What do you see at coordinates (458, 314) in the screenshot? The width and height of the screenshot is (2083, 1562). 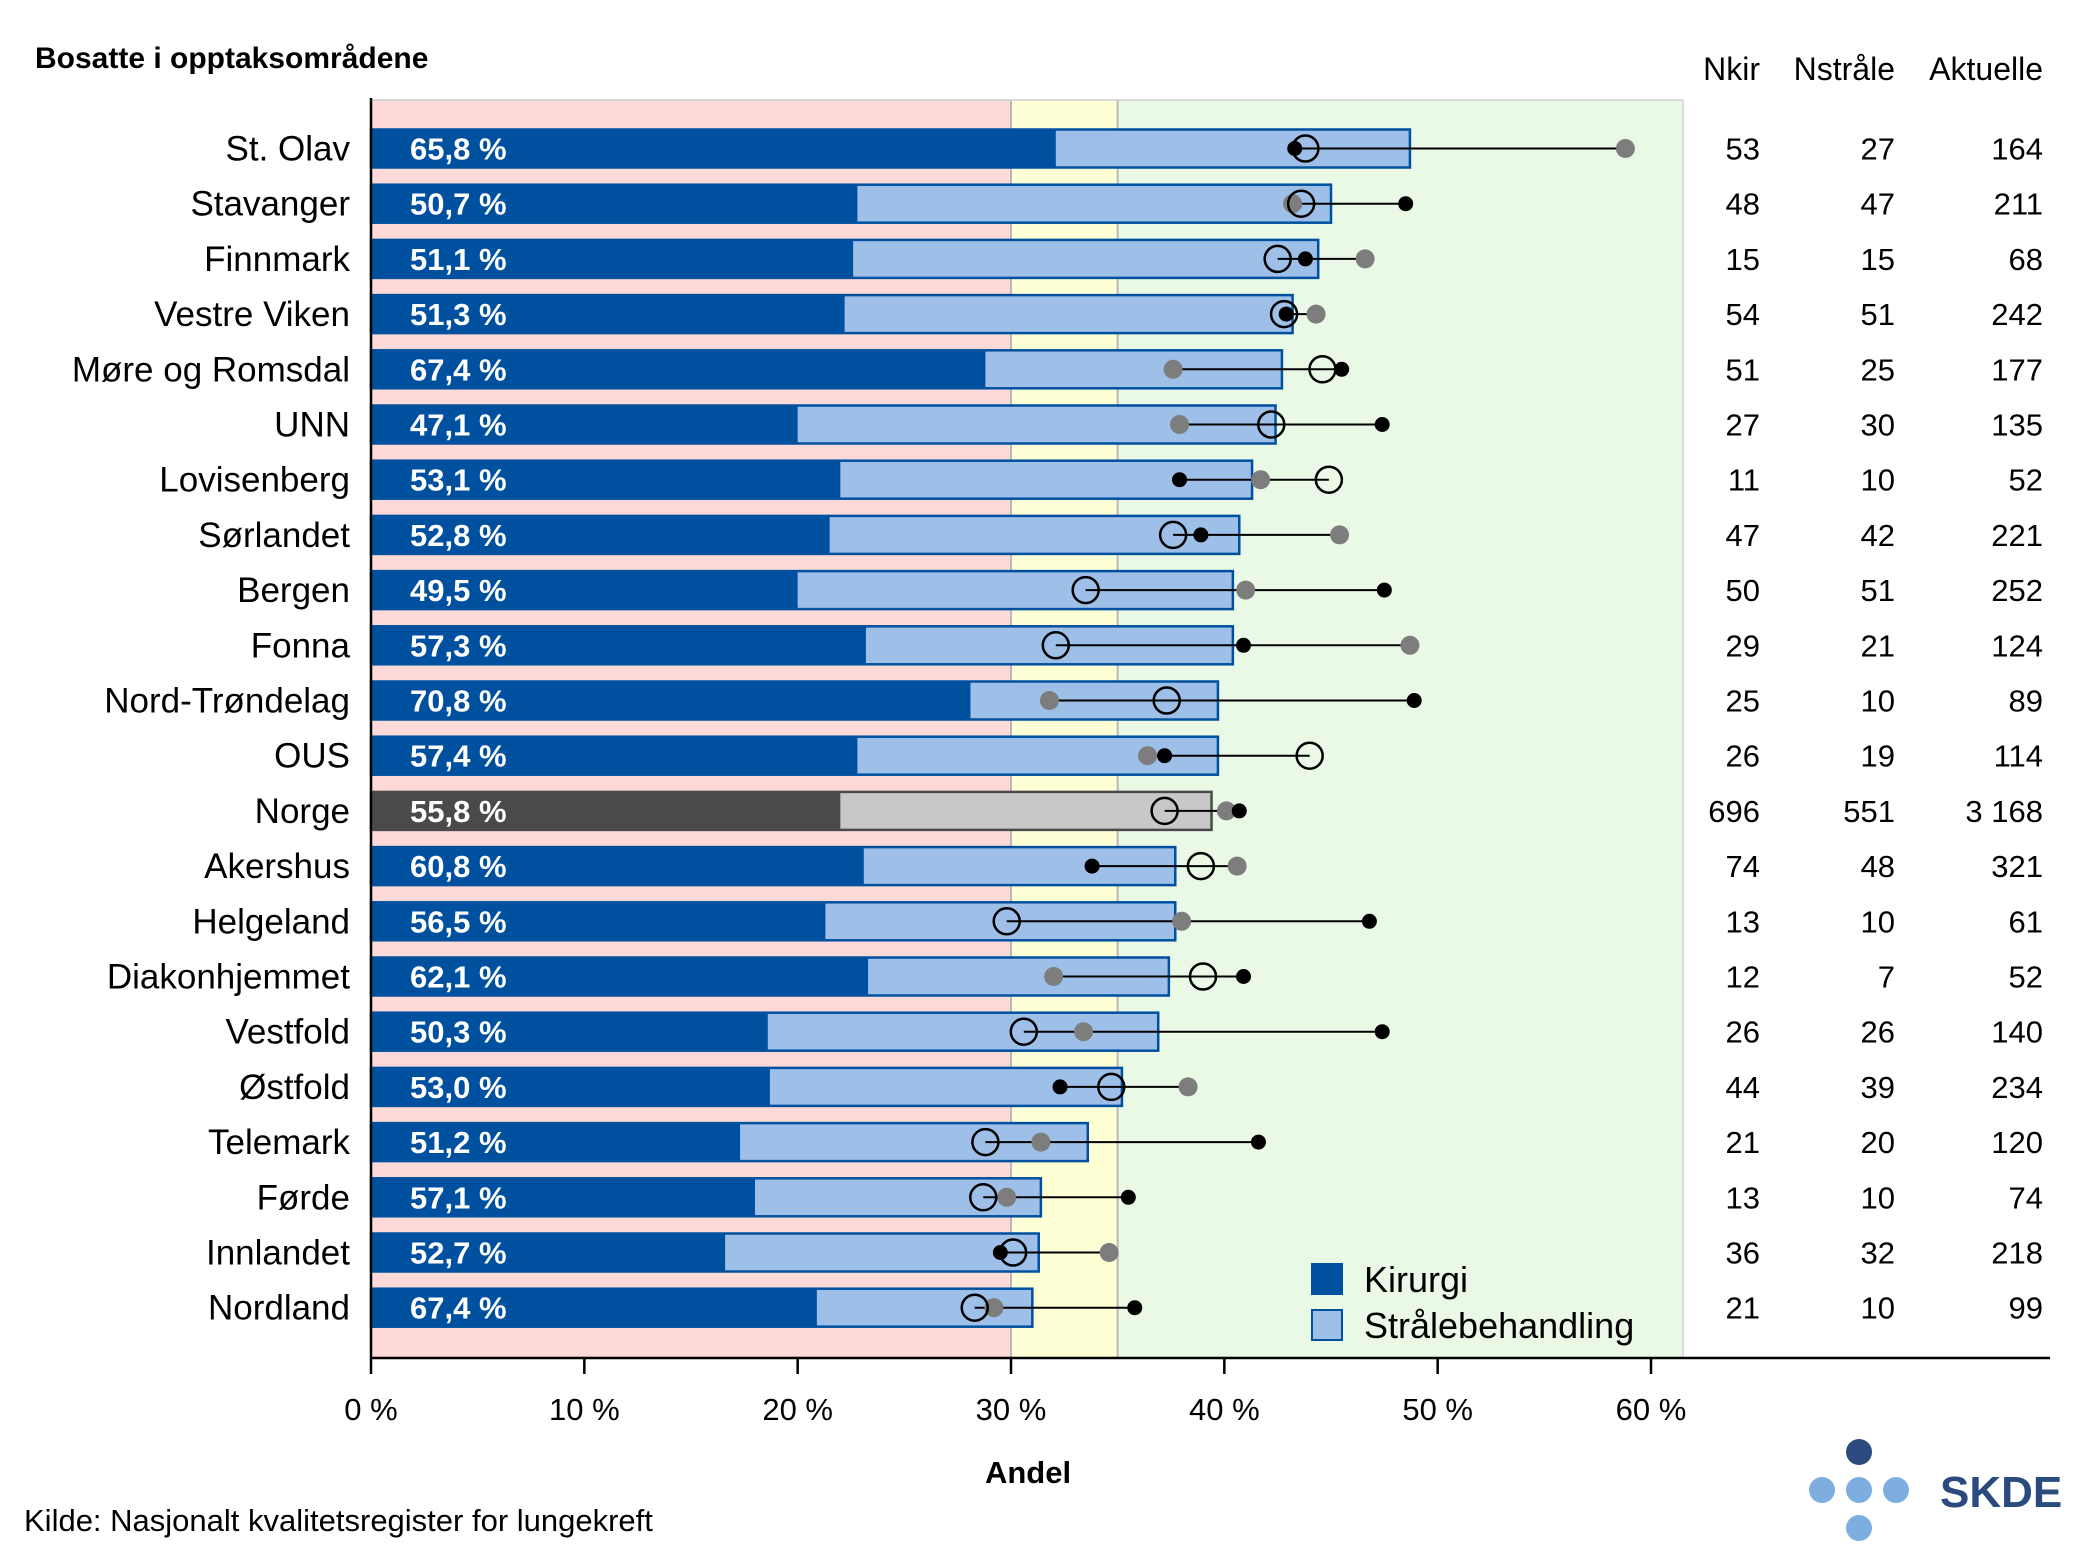 I see `pct-label-vestre-viken: 51,3 %` at bounding box center [458, 314].